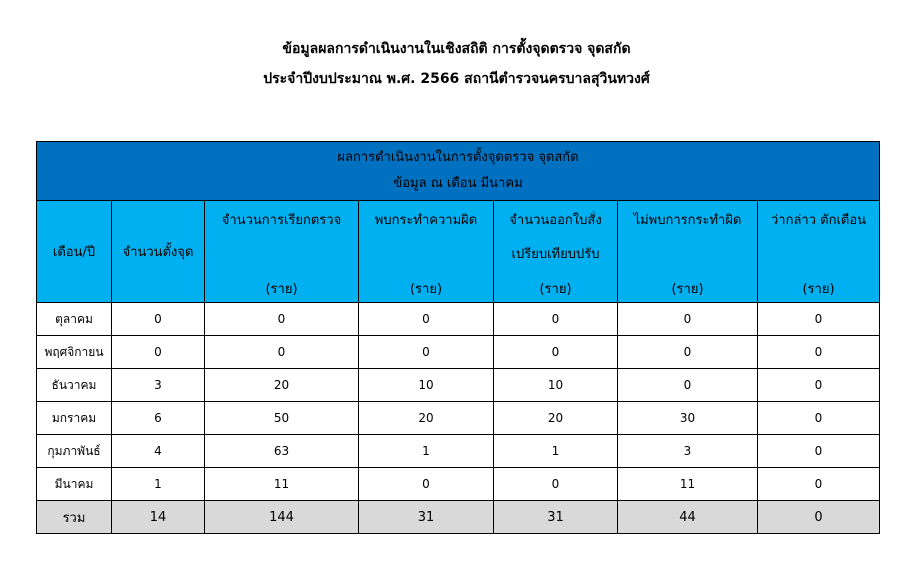 The image size is (913, 566). I want to click on header-label: พบกระทำความผิด, so click(426, 220).